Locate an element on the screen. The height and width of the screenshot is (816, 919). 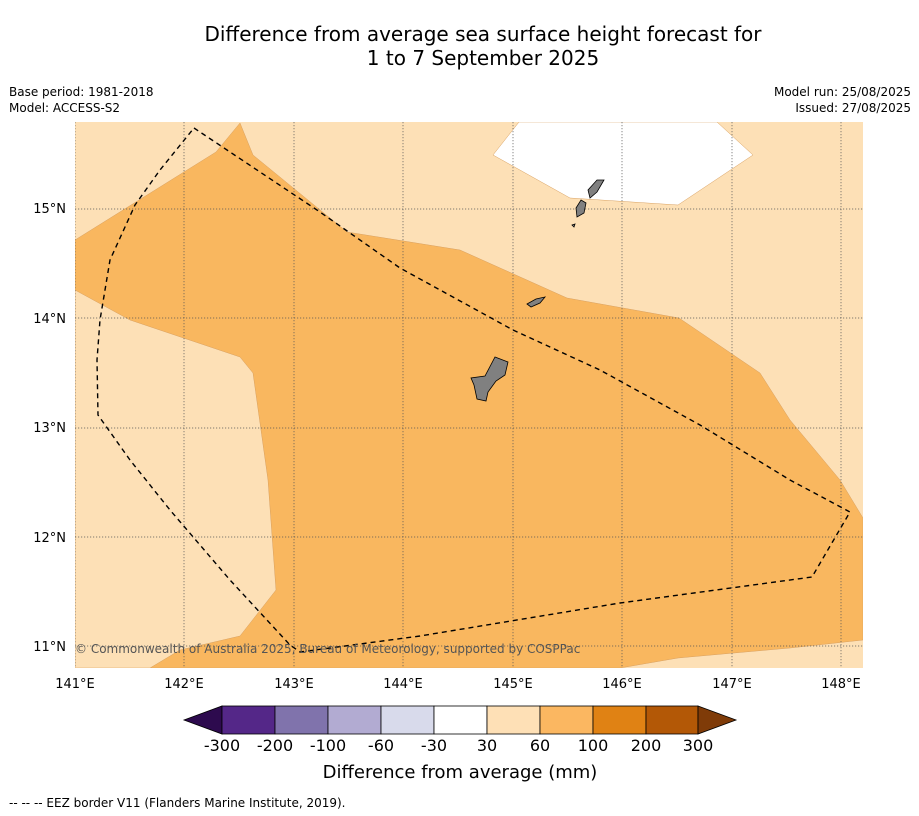
islands is located at coordinates (537, 290).